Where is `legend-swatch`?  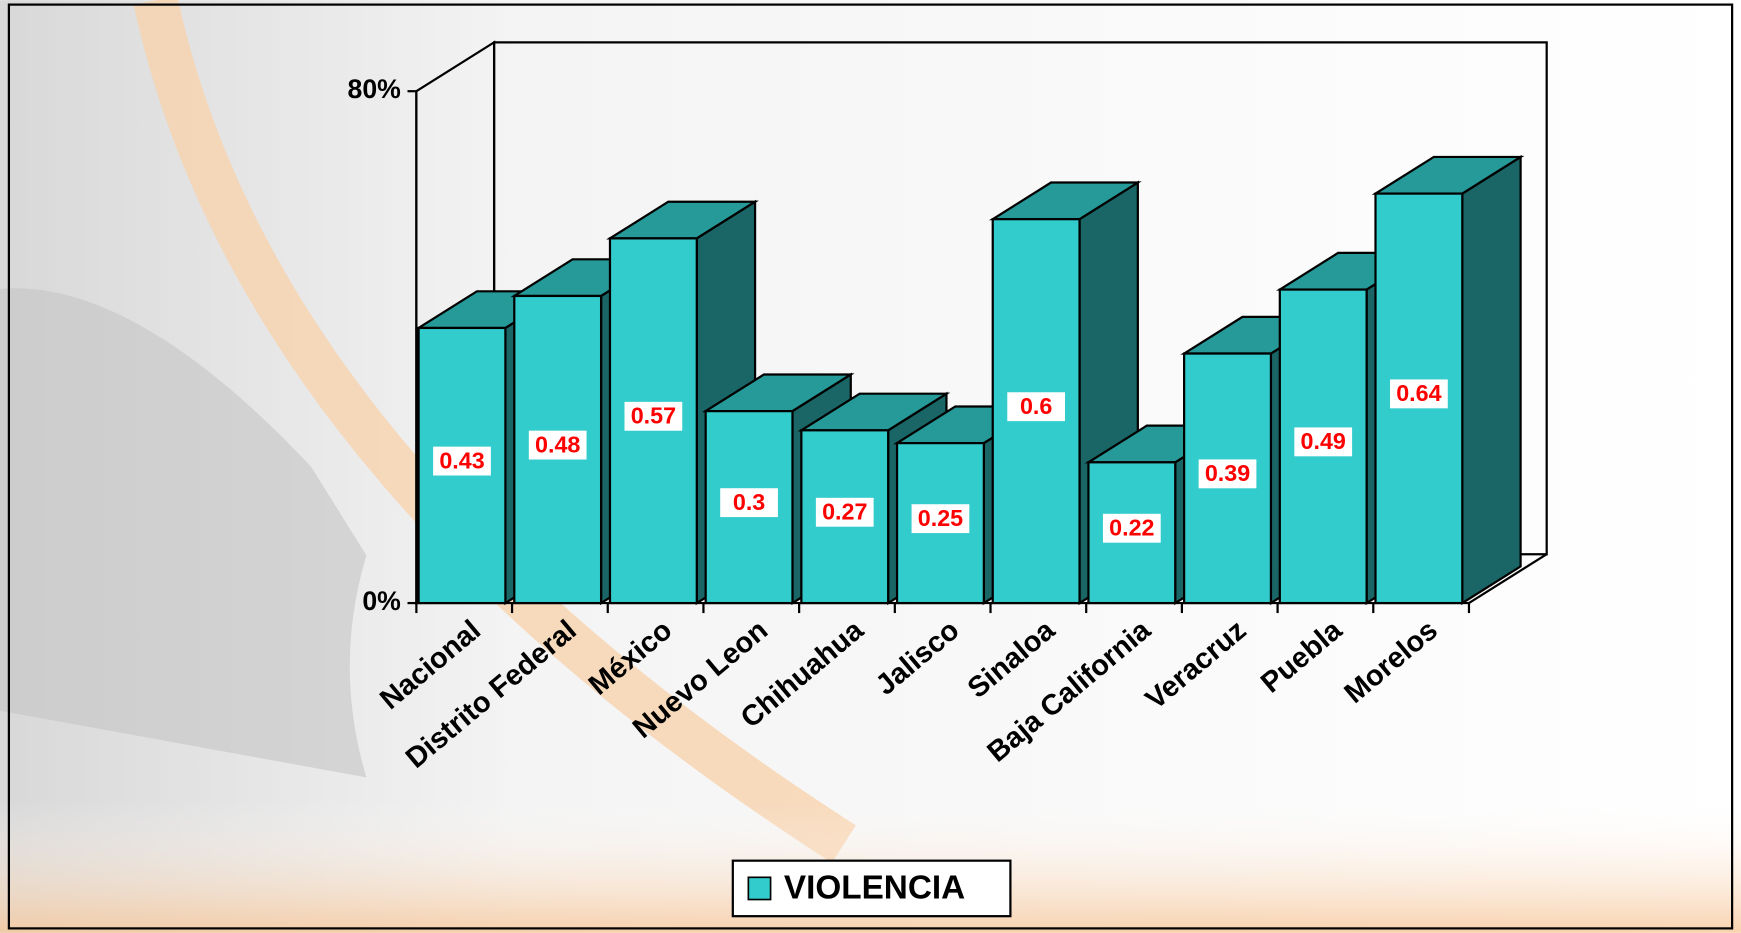 legend-swatch is located at coordinates (759, 888).